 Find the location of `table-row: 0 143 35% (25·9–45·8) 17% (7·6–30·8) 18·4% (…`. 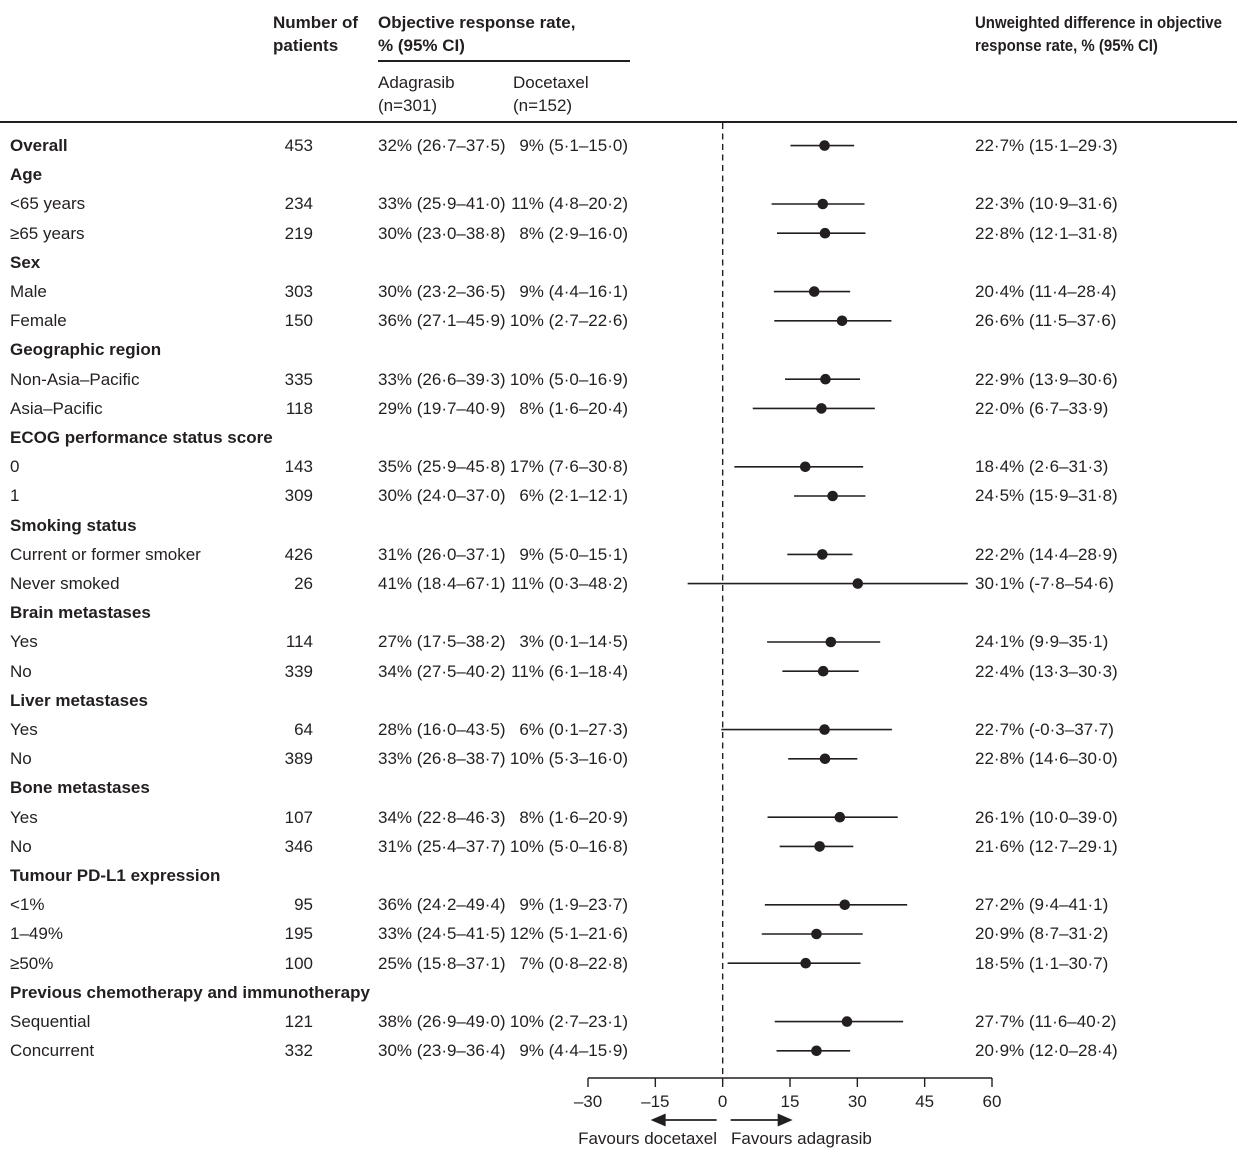

table-row: 0 143 35% (25·9–45·8) 17% (7·6–30·8) 18·4% (… is located at coordinates (622, 466).